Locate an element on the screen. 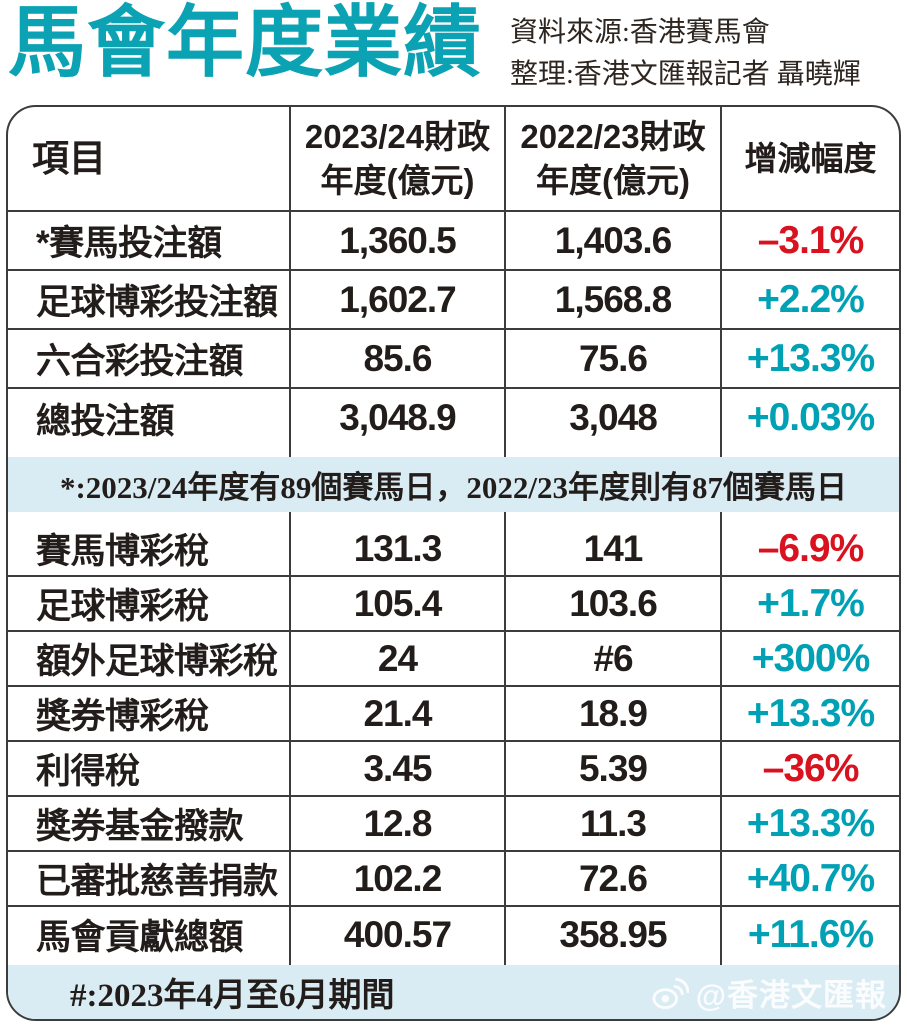  compiler-line: 整理:香港文匯報記者 聶曉輝 is located at coordinates (685, 74).